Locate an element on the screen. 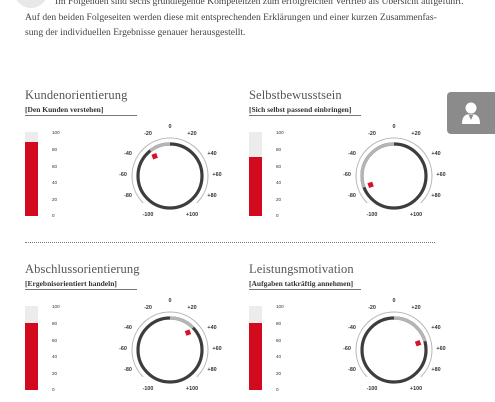 This screenshot has height=402, width=495. user-icon is located at coordinates (471, 113).